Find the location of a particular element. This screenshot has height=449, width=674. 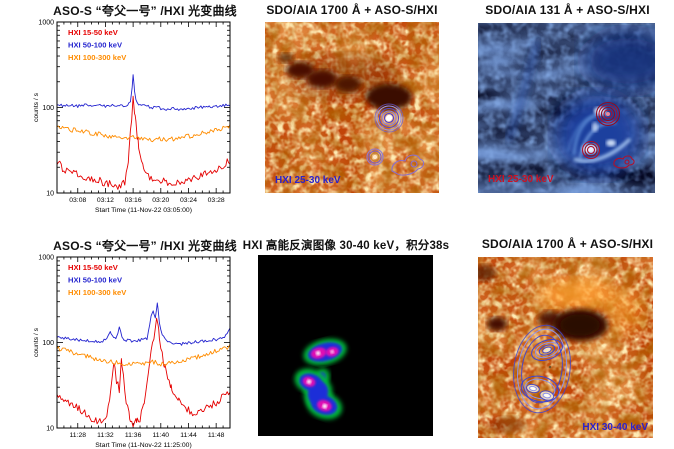

hxi-source-south is located at coordinates (318, 394).